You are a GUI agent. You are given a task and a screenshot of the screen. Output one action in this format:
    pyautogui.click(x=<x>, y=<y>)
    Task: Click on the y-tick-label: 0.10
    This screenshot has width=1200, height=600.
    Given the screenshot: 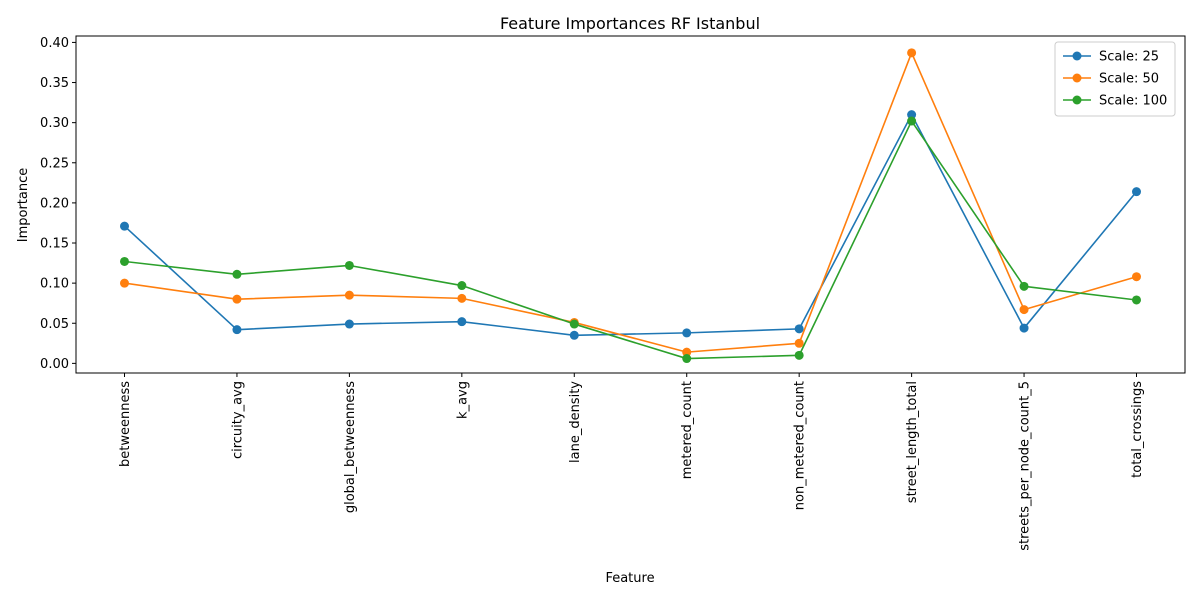 What is the action you would take?
    pyautogui.click(x=54, y=284)
    